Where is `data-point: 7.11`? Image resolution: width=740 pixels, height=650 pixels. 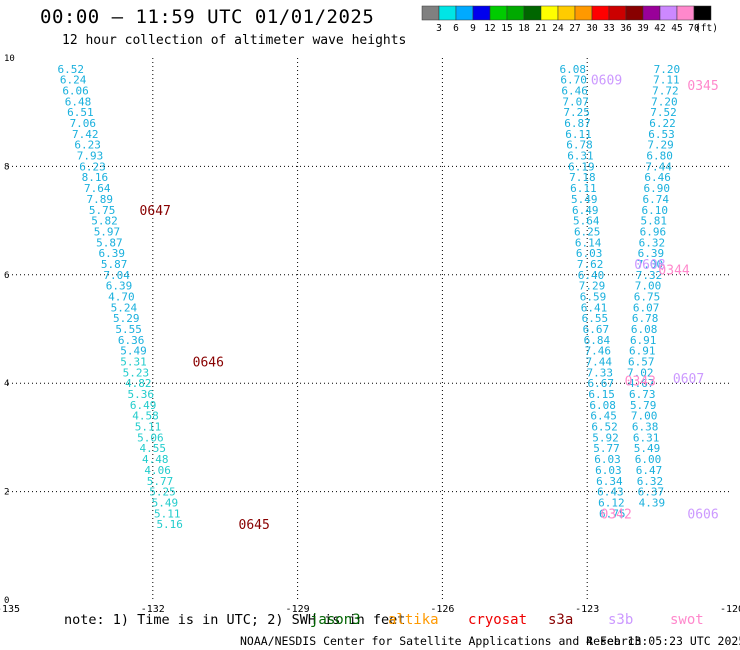 data-point: 7.11 is located at coordinates (666, 80).